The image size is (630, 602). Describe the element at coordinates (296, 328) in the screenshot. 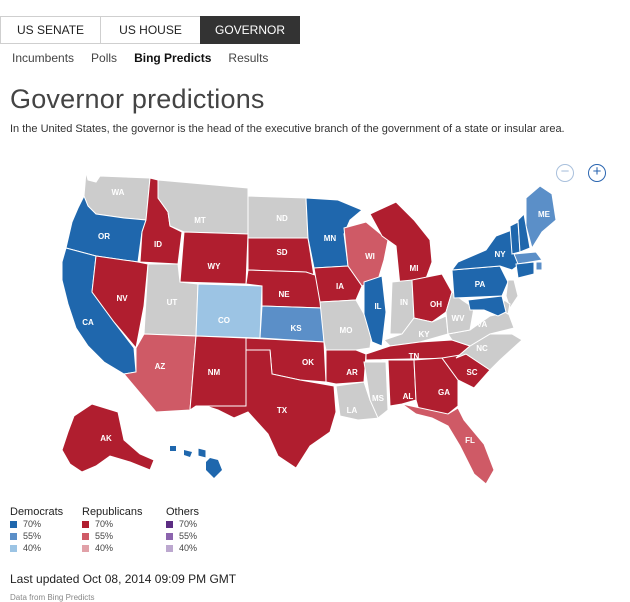

I see `state-label-ks: KS` at that location.